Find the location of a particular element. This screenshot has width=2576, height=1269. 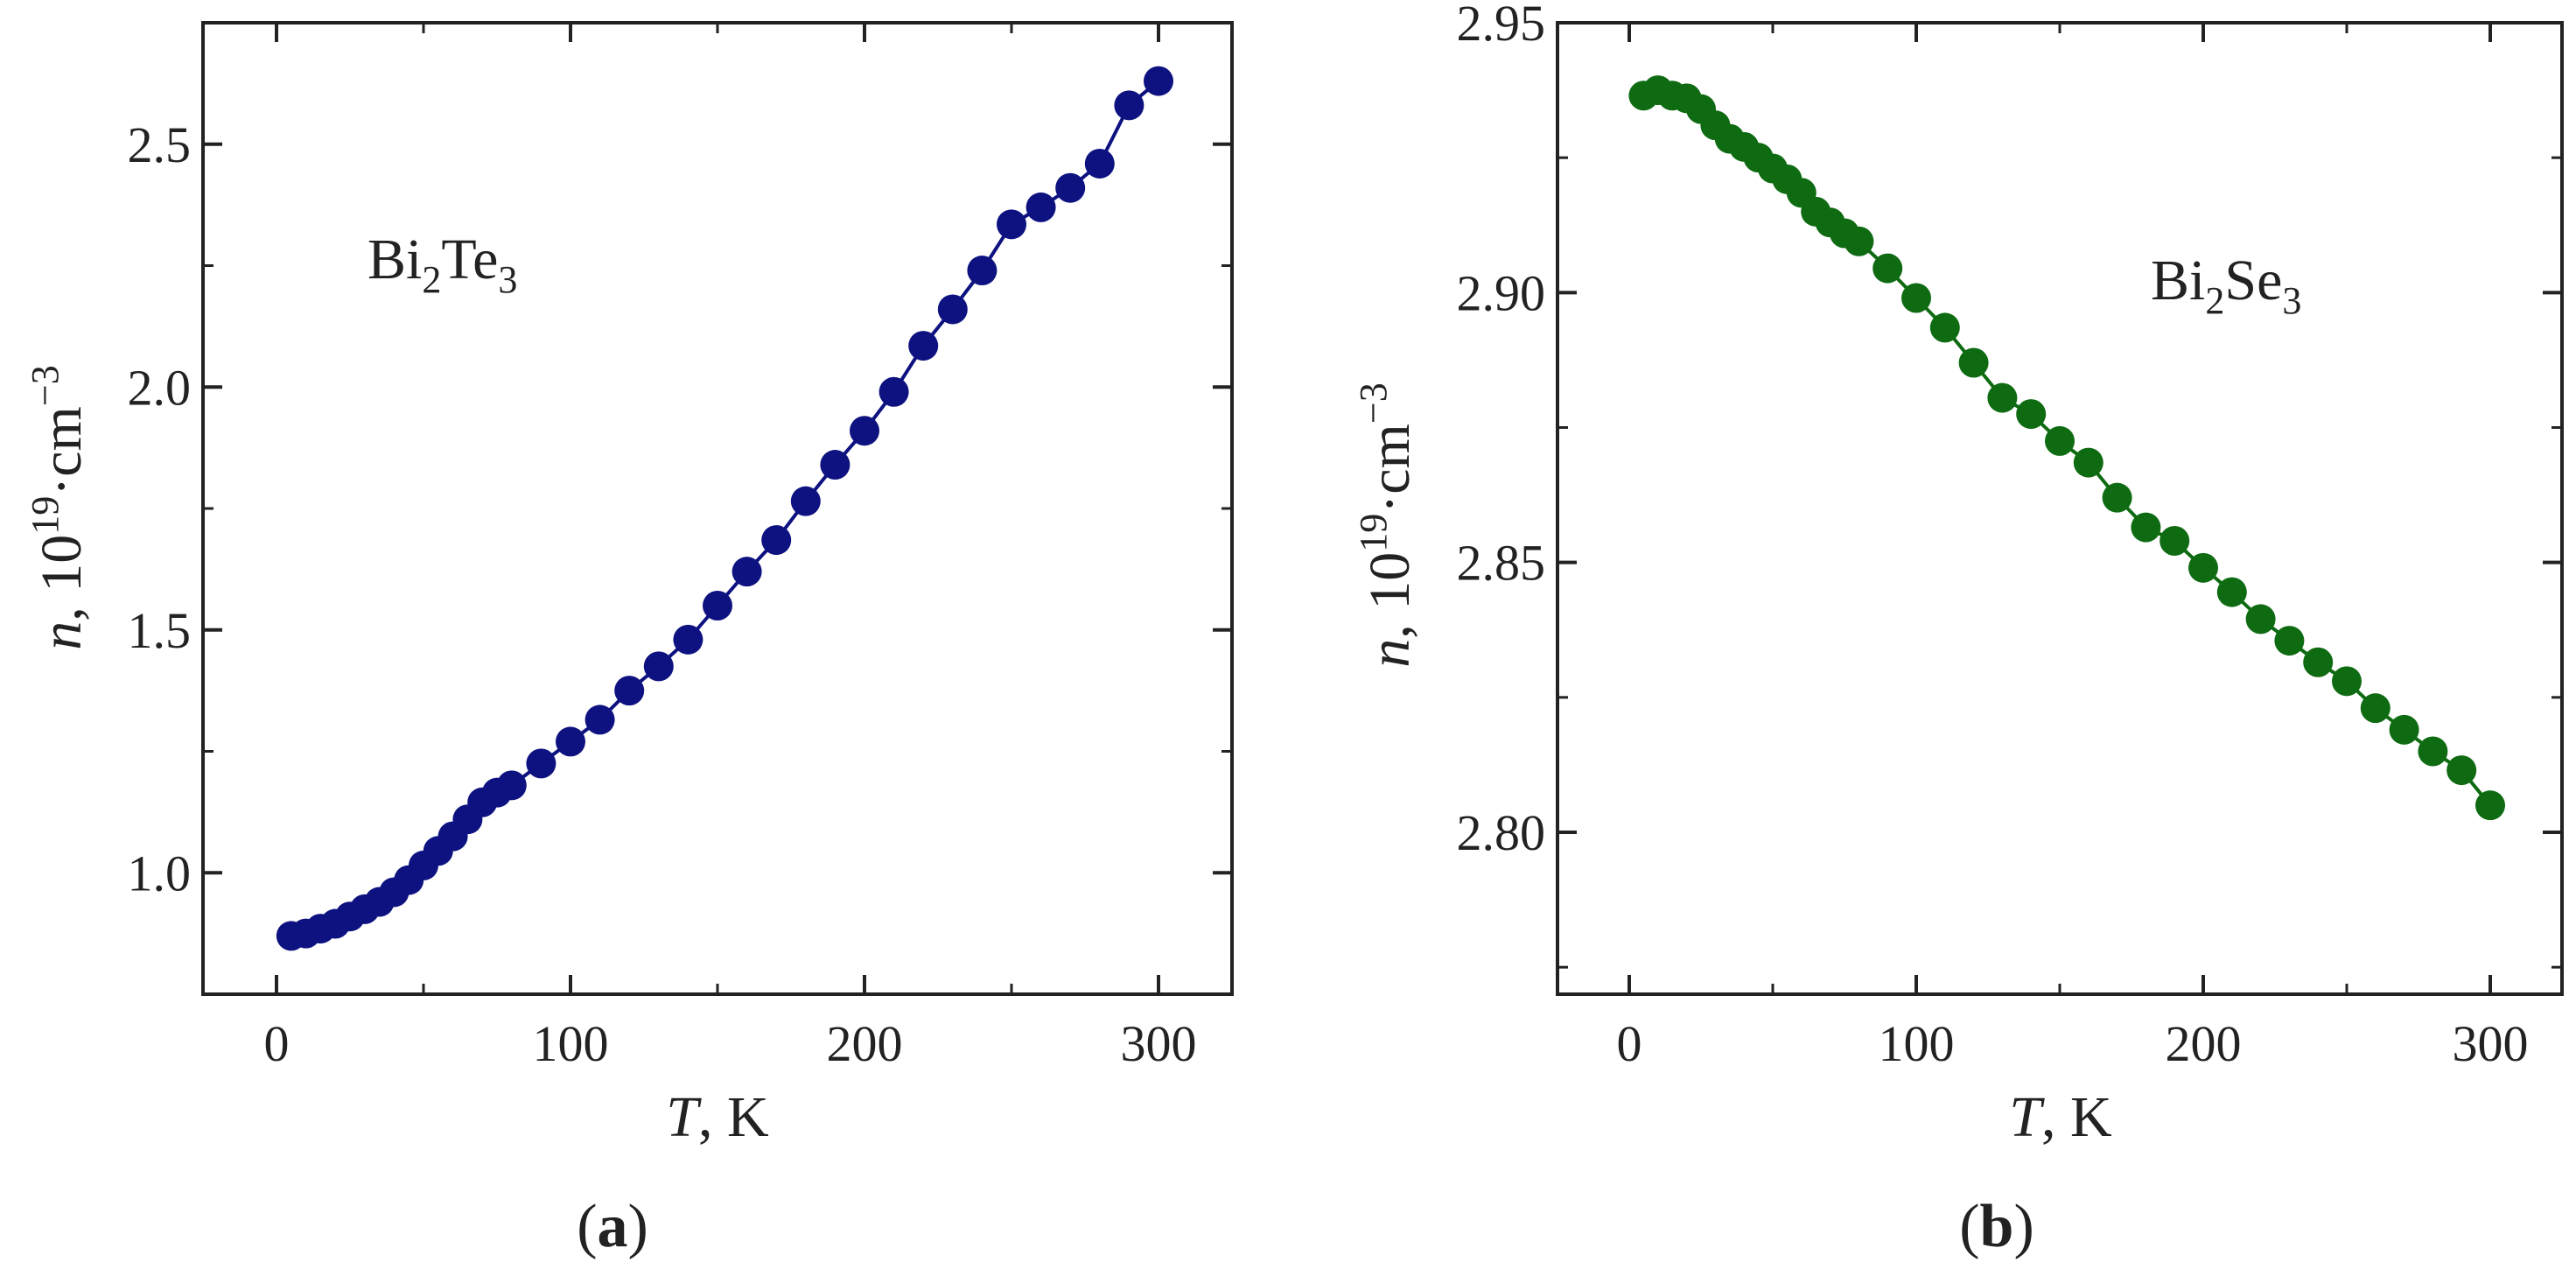

panel-b-y-tick-label: 2.95 is located at coordinates (1501, 26).